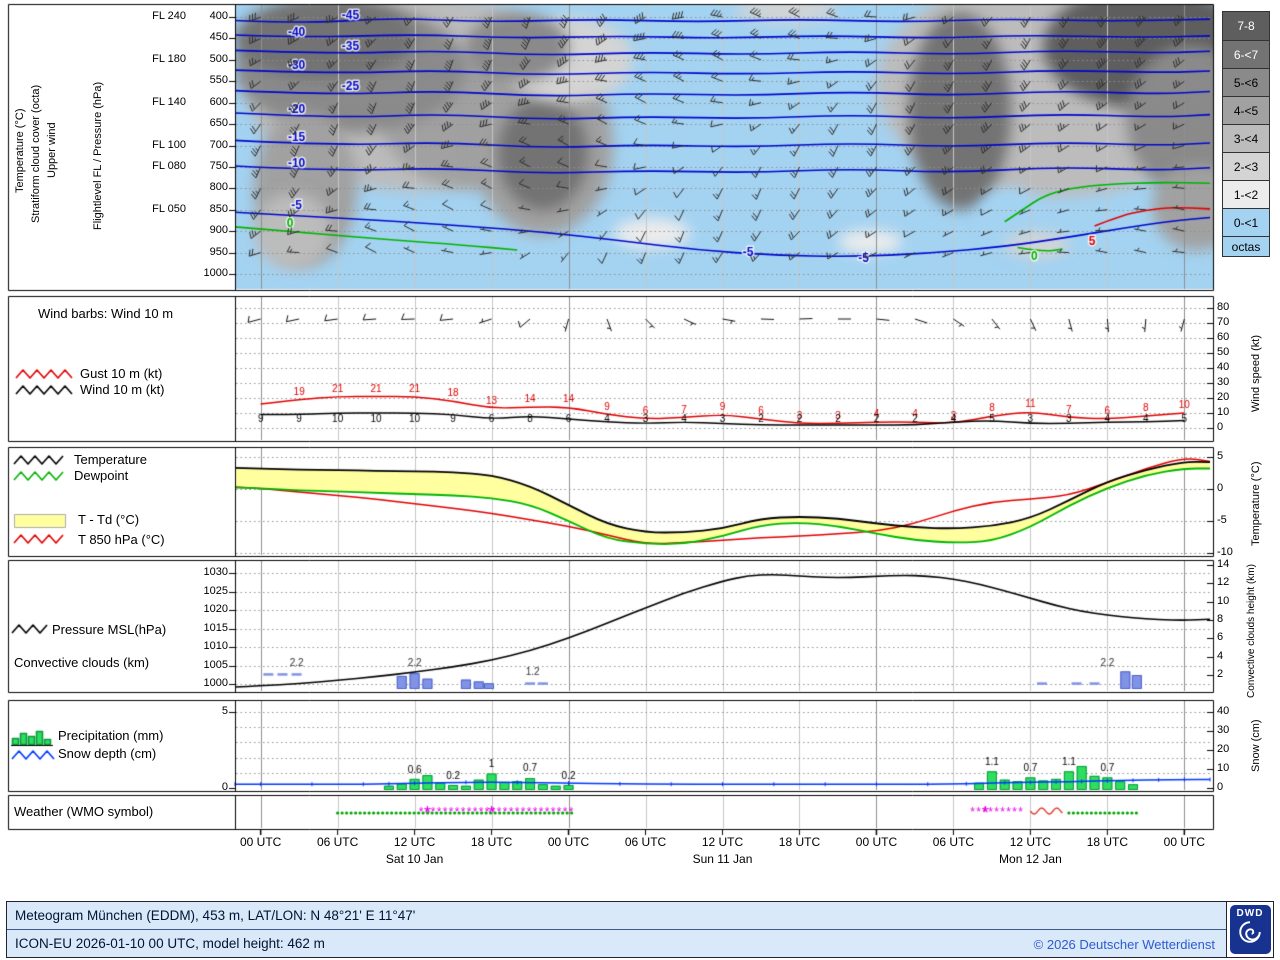 Image resolution: width=1280 pixels, height=960 pixels. Describe the element at coordinates (1246, 194) in the screenshot. I see `octas-cell: 1-<2` at that location.